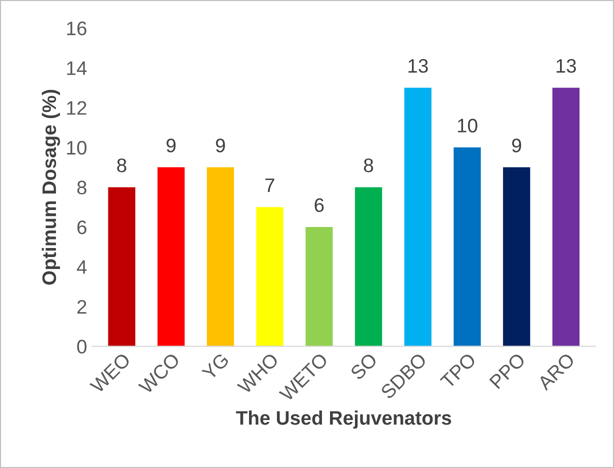 The height and width of the screenshot is (468, 614). What do you see at coordinates (319, 205) in the screenshot?
I see `data-label: 6` at bounding box center [319, 205].